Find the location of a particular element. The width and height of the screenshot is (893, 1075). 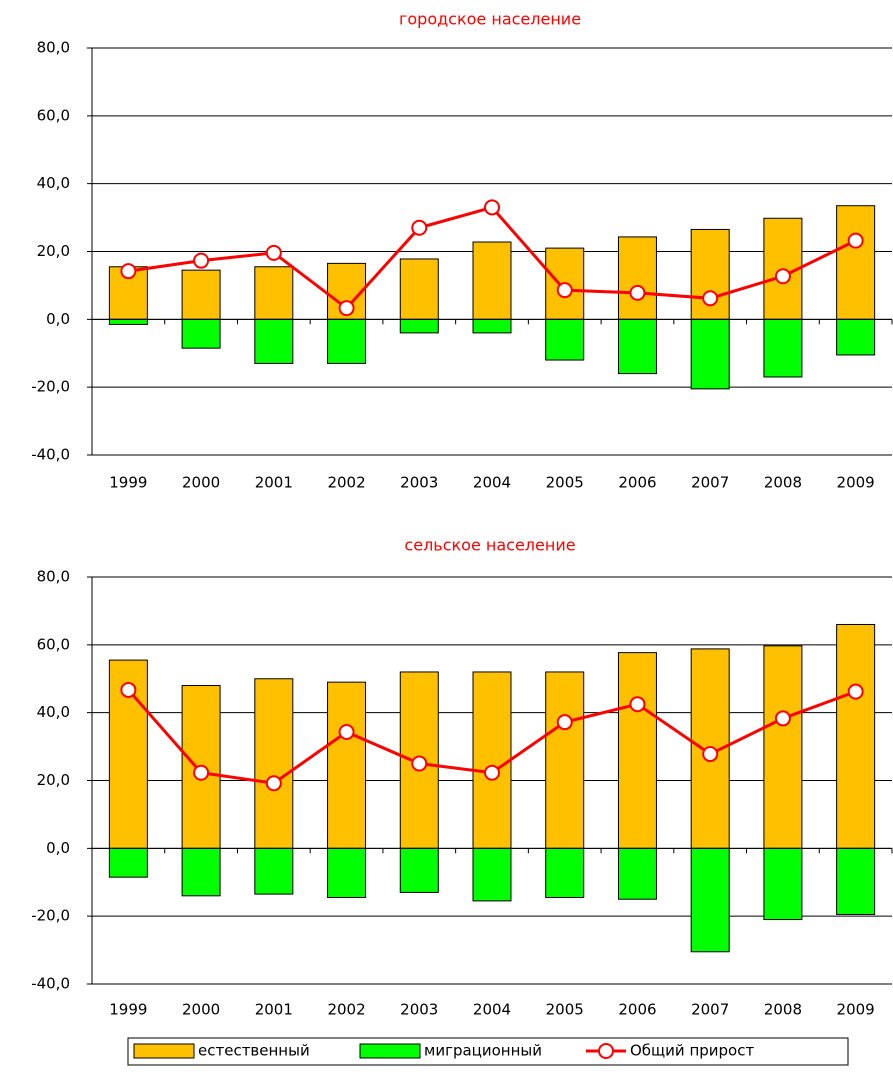

chart-title: сельское население is located at coordinates (489, 545).